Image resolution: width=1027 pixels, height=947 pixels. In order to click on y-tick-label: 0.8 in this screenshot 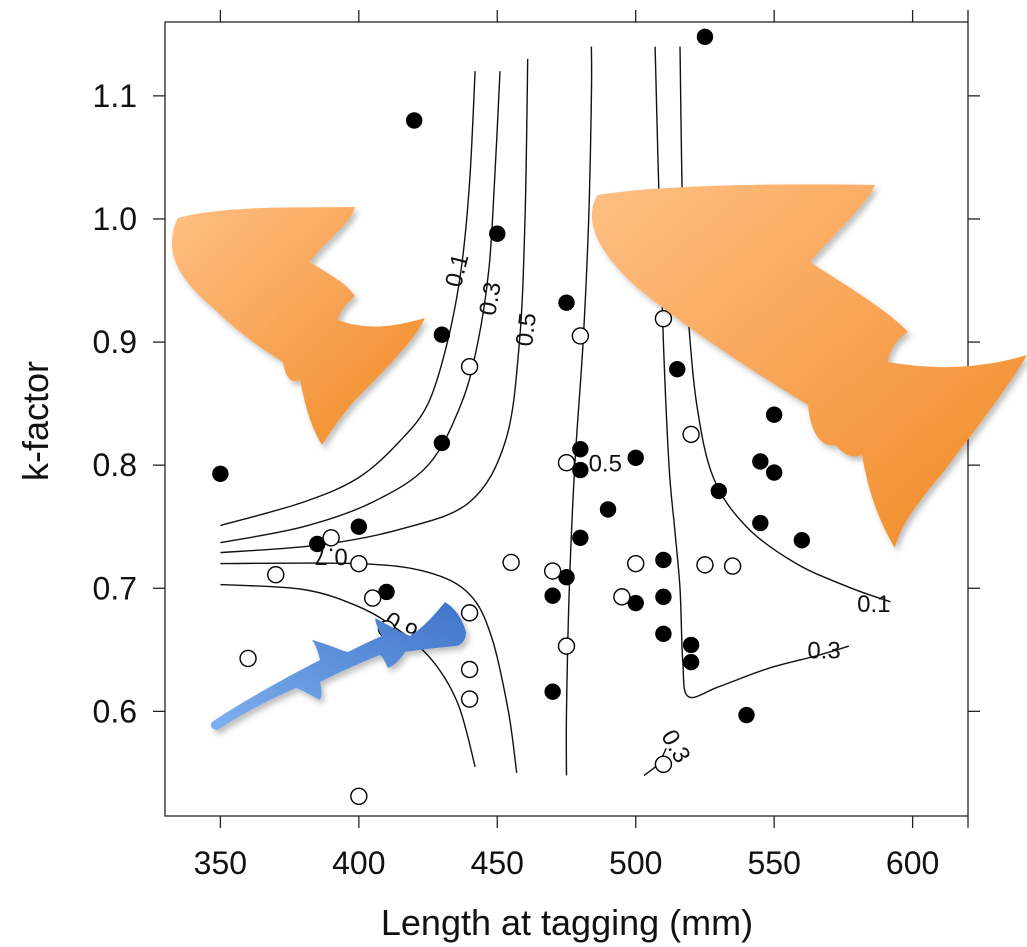, I will do `click(115, 465)`.